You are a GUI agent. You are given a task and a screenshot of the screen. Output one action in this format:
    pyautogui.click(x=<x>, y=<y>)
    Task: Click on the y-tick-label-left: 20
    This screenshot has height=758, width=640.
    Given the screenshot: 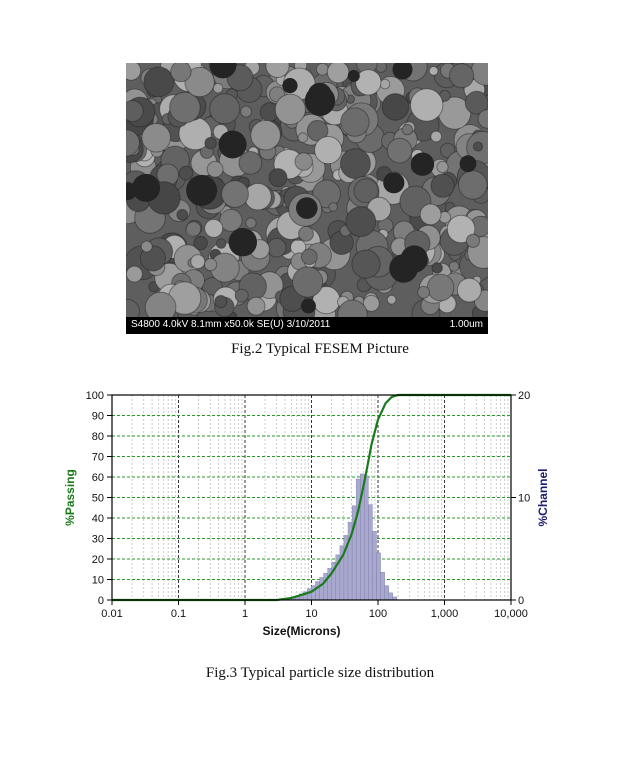 What is the action you would take?
    pyautogui.click(x=98, y=560)
    